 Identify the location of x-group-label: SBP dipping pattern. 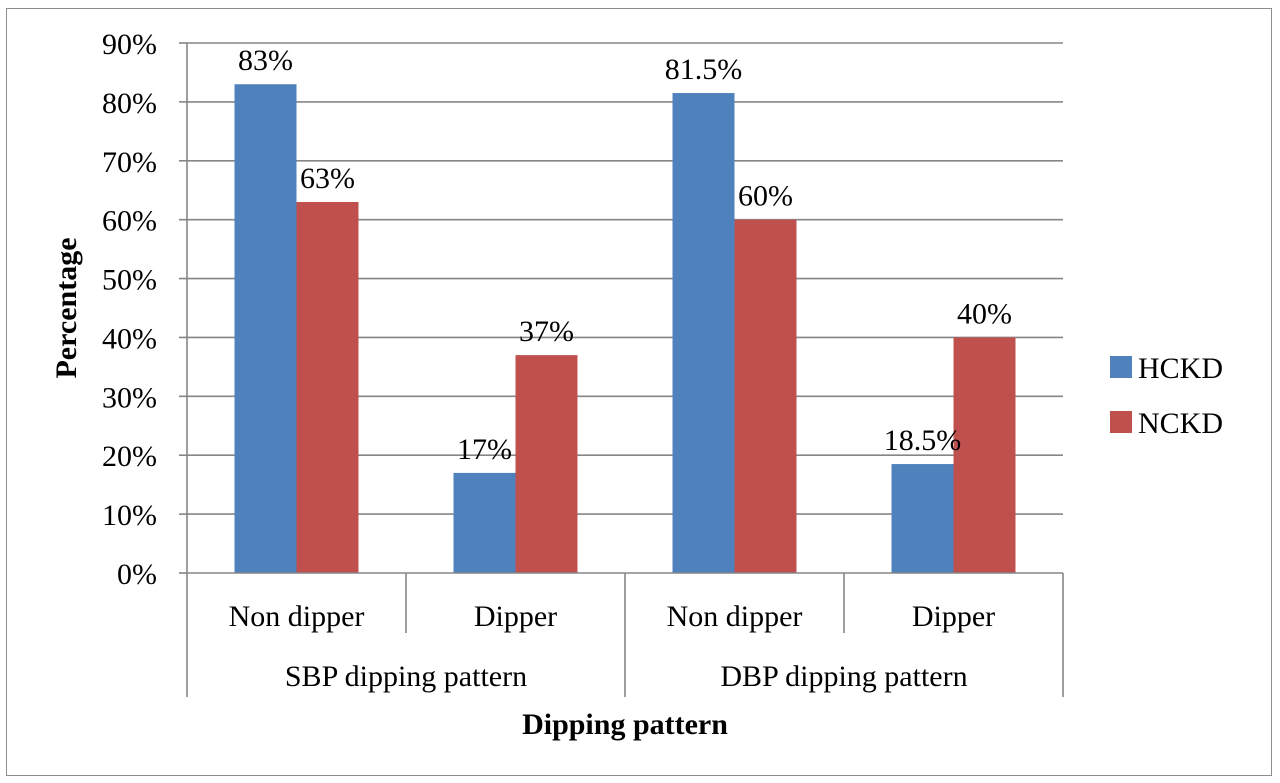
(406, 676).